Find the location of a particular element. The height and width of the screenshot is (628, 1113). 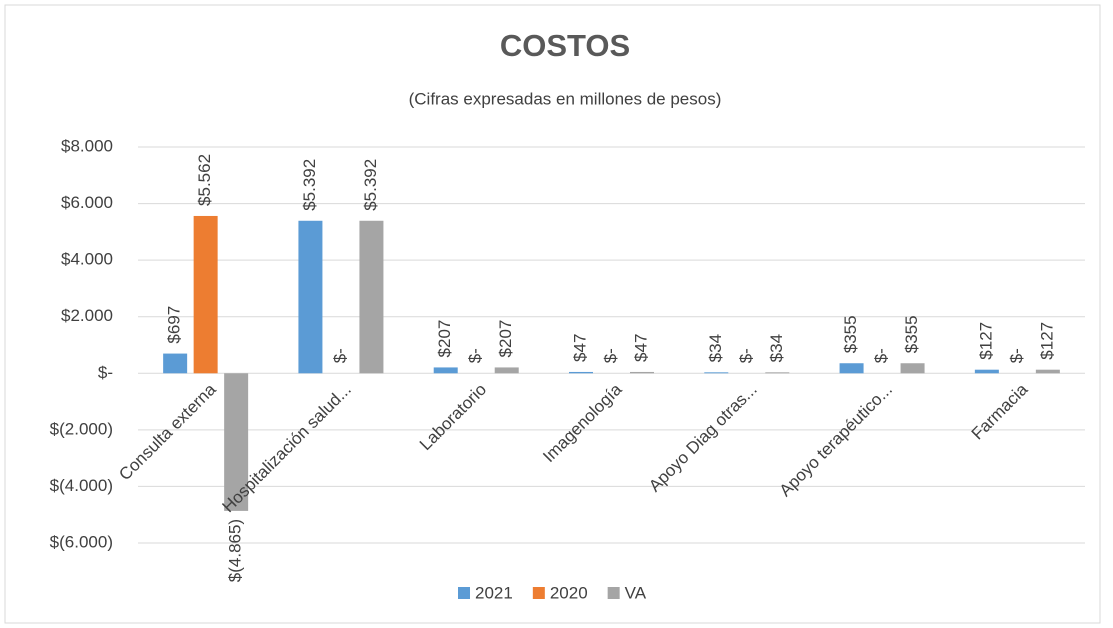

value-label: $(4.865) is located at coordinates (235, 550).